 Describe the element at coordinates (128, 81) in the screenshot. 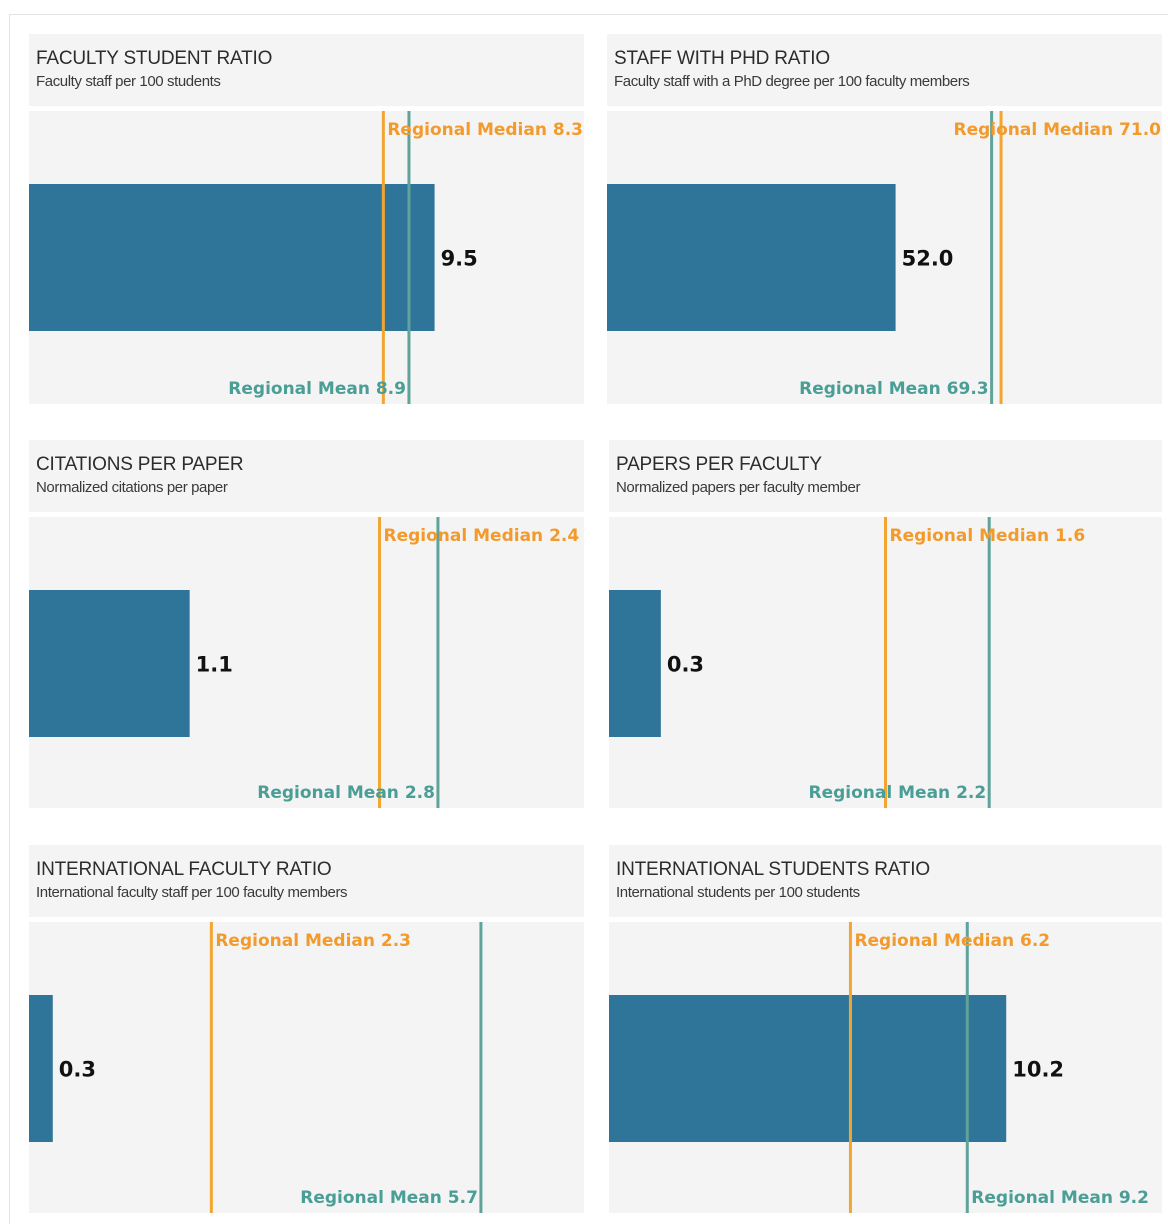

I see `panel-subtitle: Faculty staff per 100 students` at that location.